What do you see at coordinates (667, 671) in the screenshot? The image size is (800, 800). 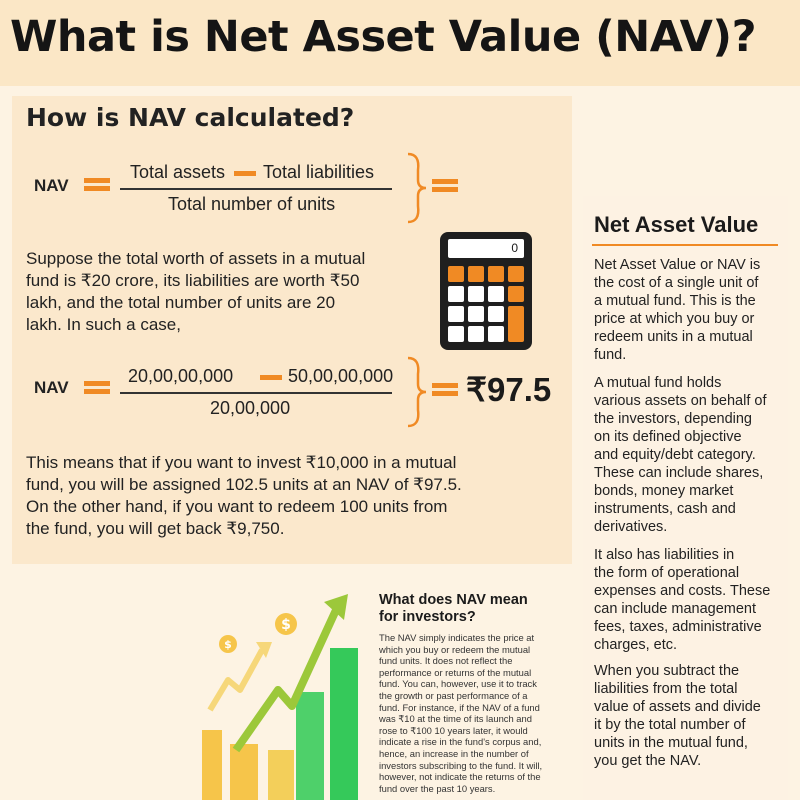 I see `text-line: When you subtract the` at bounding box center [667, 671].